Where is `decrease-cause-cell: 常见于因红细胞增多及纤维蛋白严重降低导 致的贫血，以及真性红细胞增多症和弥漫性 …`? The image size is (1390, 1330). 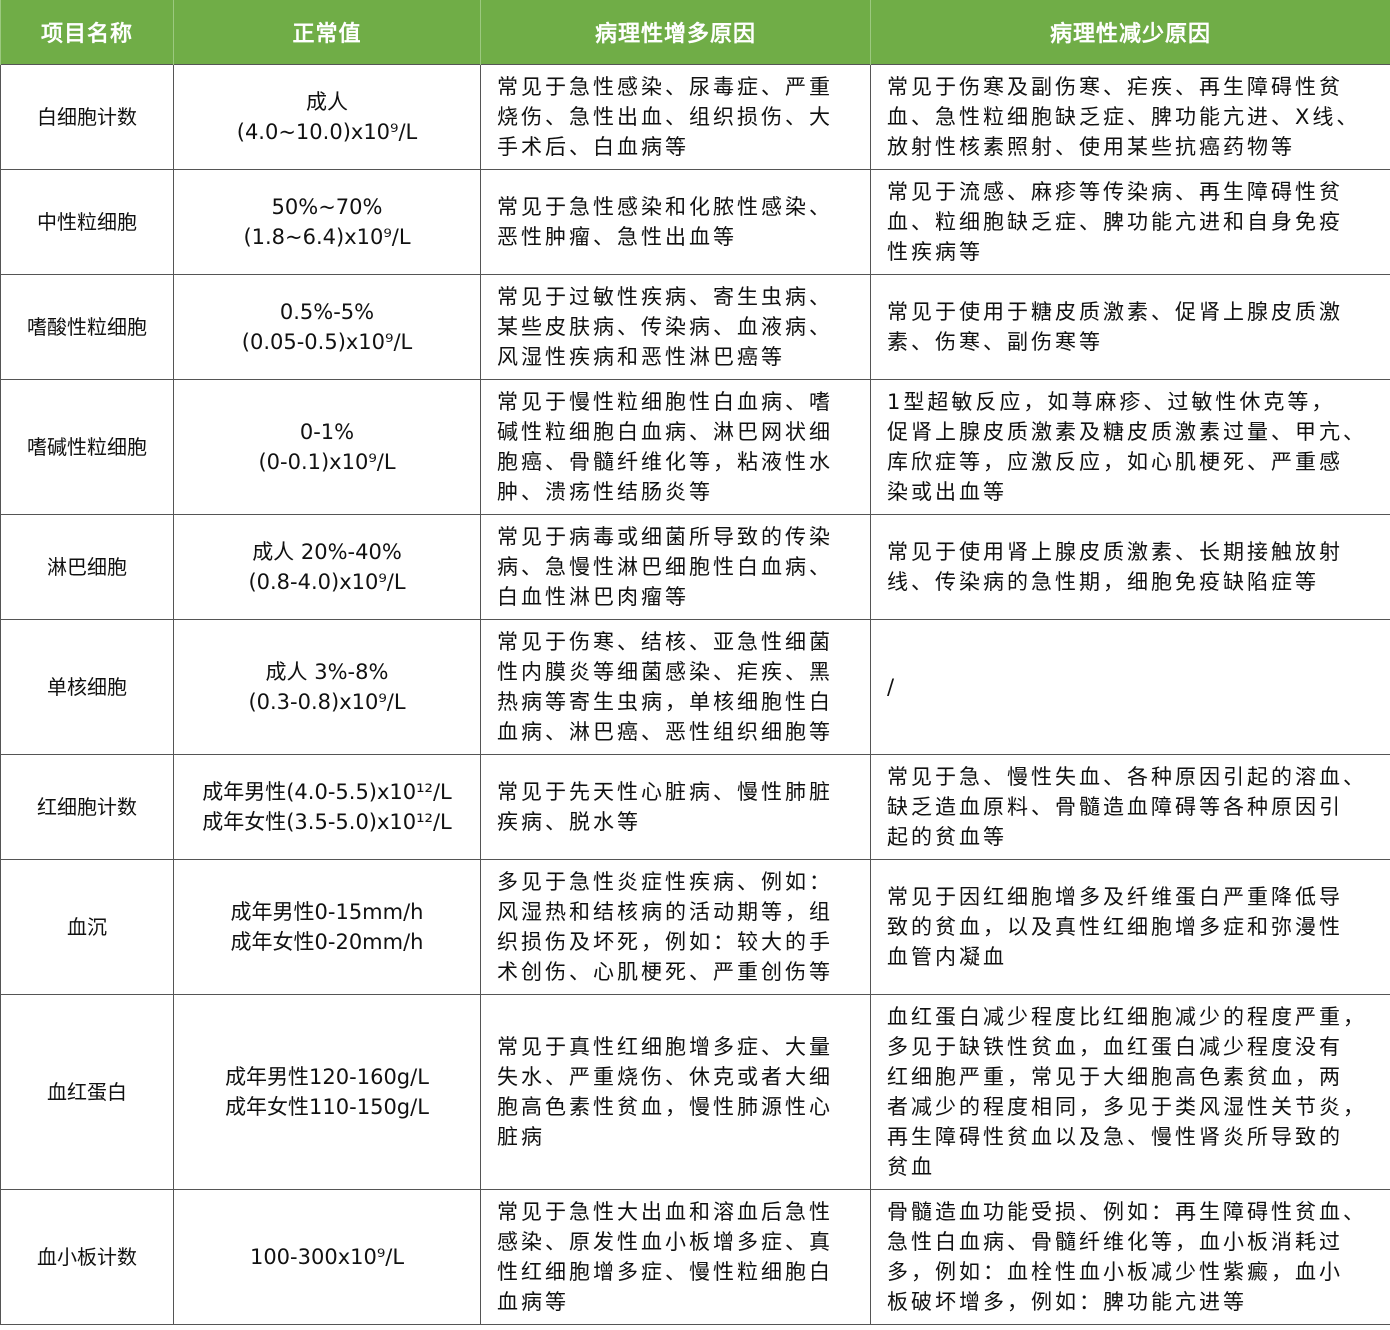 decrease-cause-cell: 常见于因红细胞增多及纤维蛋白严重降低导 致的贫血，以及真性红细胞增多症和弥漫性 … is located at coordinates (1130, 927).